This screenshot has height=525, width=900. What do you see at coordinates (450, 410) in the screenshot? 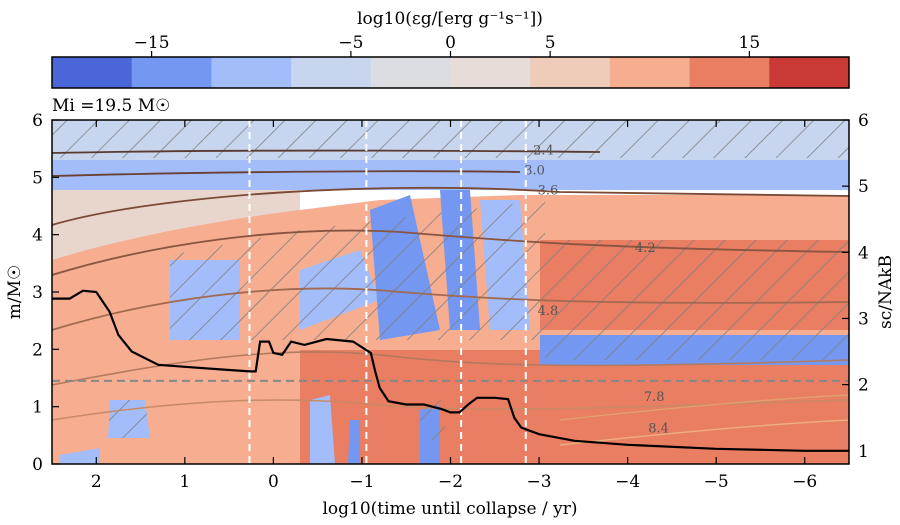
I see `contour-6.0` at bounding box center [450, 410].